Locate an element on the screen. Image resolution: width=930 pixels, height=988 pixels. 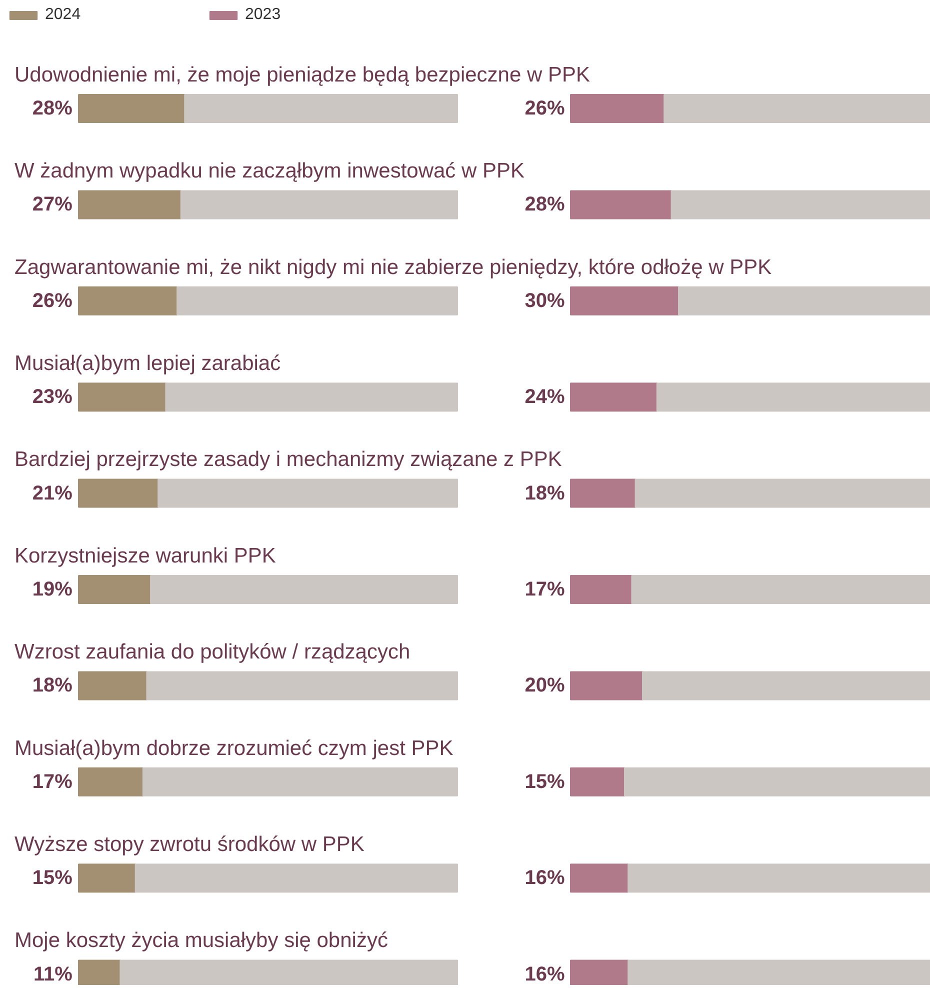
data-label: 20% is located at coordinates (544, 685).